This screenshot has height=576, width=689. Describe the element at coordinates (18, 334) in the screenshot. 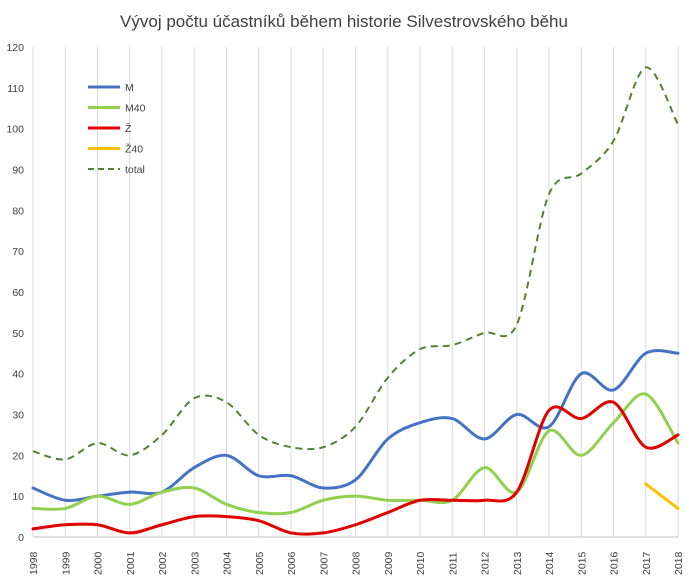

I see `y-tick-label: 50` at that location.